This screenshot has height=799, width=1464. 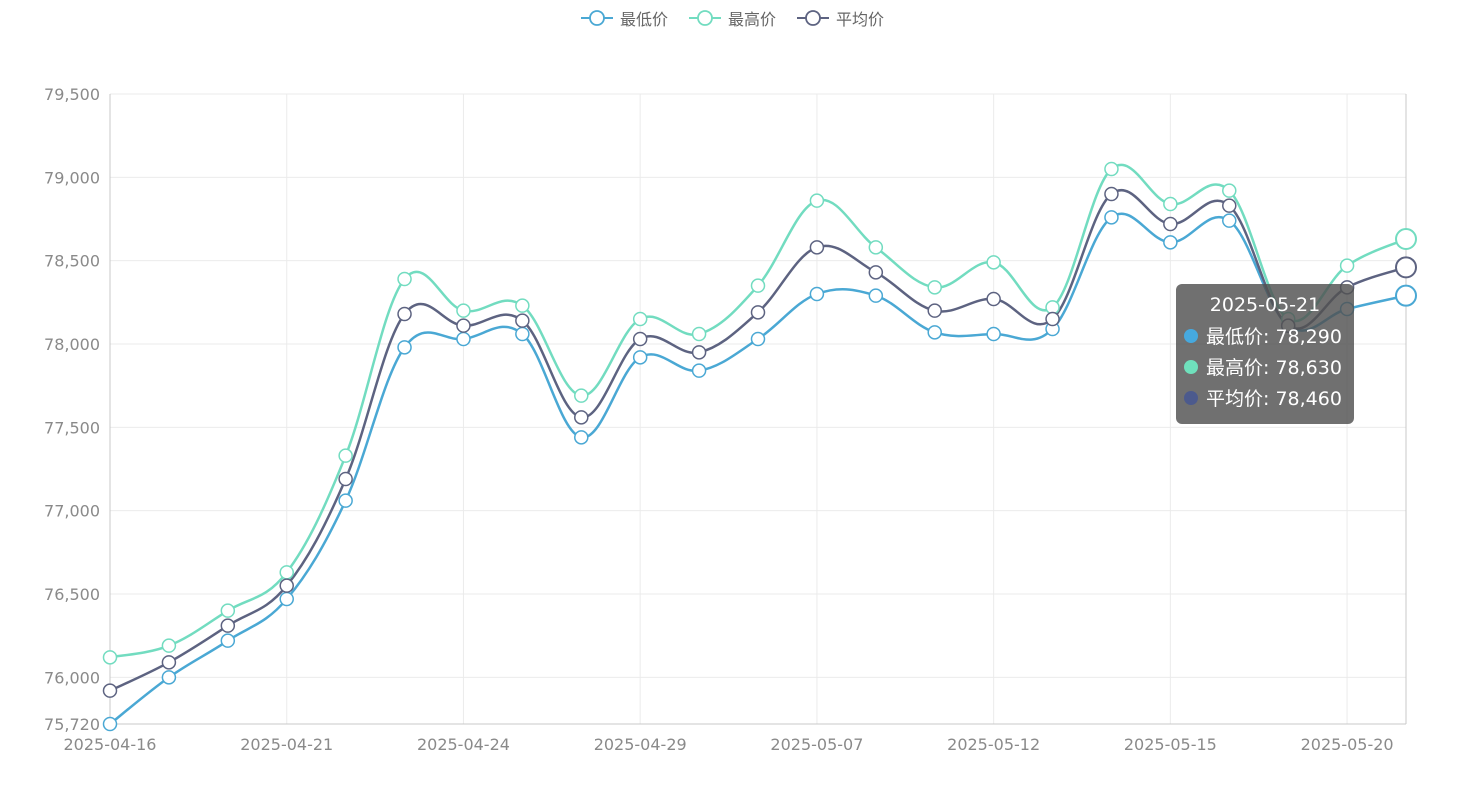 I want to click on x-tick-label: 2025-04-16, so click(x=110, y=744).